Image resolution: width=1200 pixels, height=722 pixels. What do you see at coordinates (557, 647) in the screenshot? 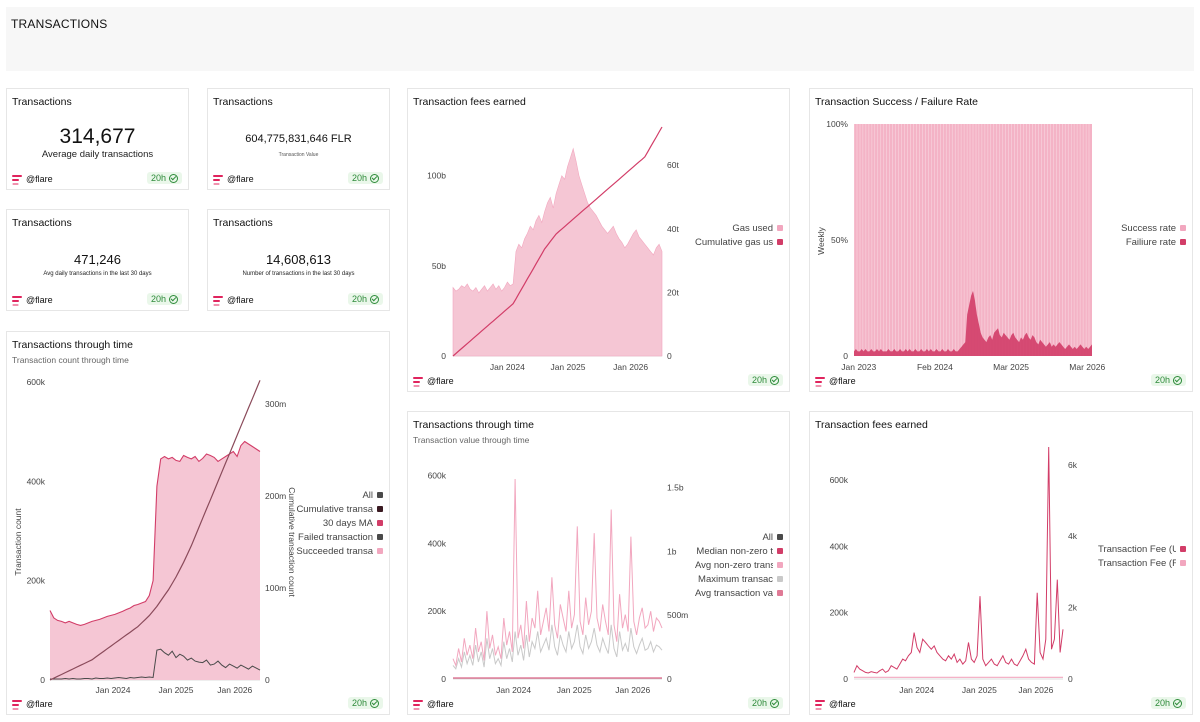
I see `series-line-maximum` at bounding box center [557, 647].